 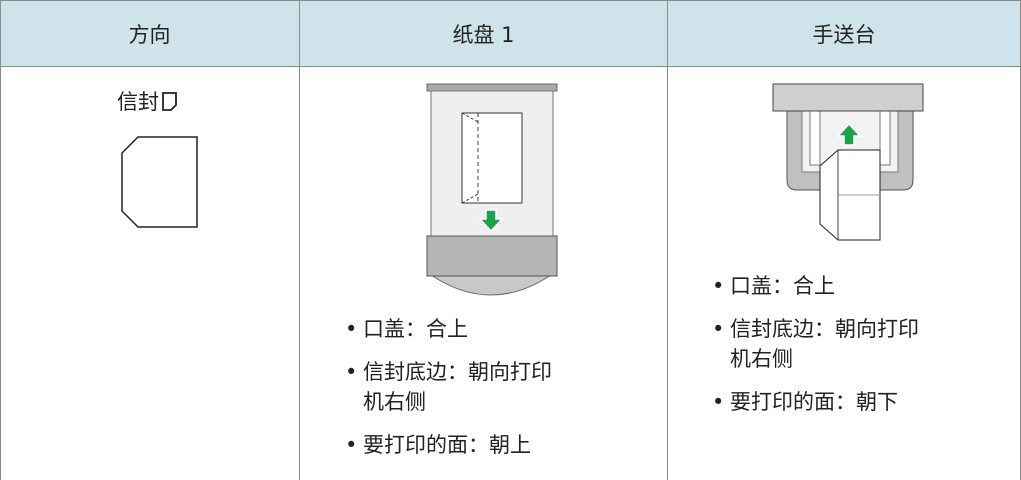 I want to click on tray1-list: 口盖：合上 信封底边：朝向打印机右侧 要打印的面：朝上, so click(x=500, y=393).